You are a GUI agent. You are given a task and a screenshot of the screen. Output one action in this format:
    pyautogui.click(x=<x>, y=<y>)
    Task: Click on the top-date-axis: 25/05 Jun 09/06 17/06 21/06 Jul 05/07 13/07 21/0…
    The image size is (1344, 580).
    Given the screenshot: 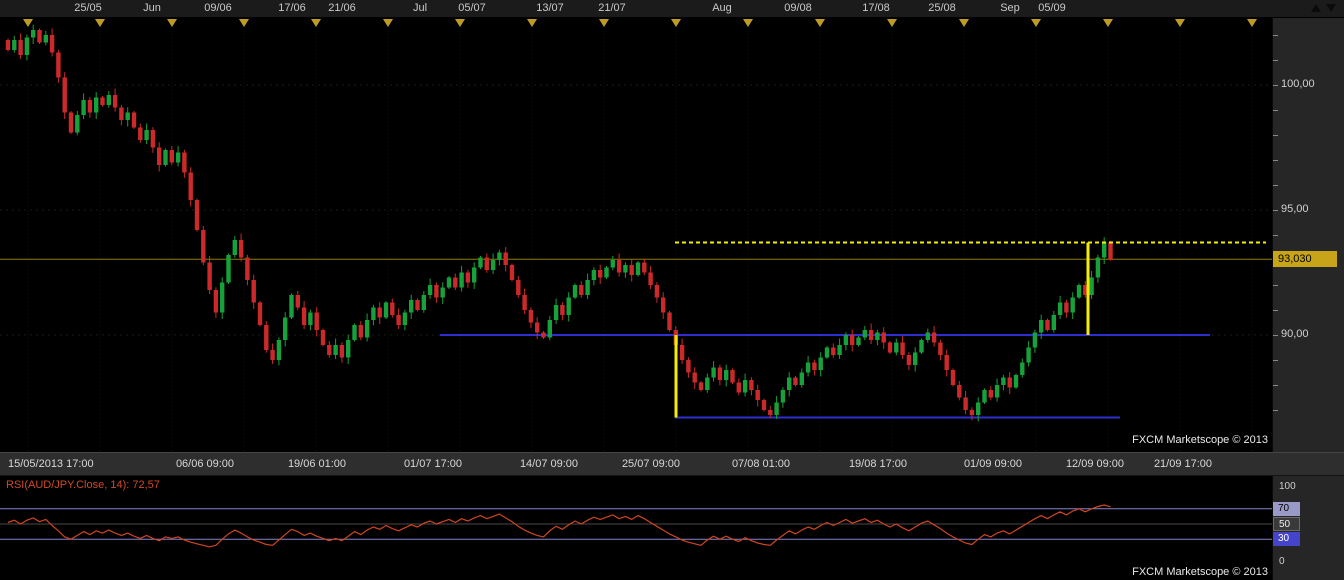 What is the action you would take?
    pyautogui.click(x=672, y=9)
    